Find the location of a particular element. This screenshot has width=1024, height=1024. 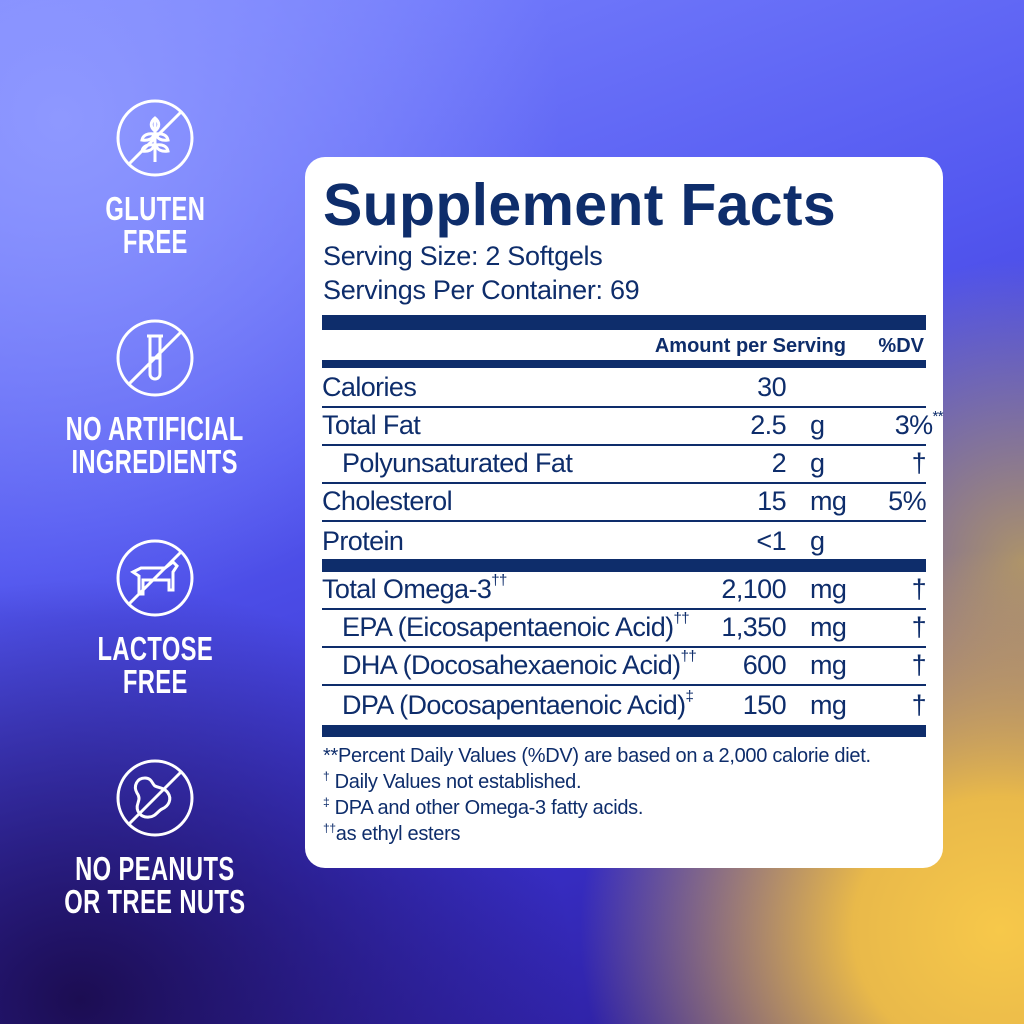

nutrient-row: Cholesterol 15 mg 5% is located at coordinates (624, 503).